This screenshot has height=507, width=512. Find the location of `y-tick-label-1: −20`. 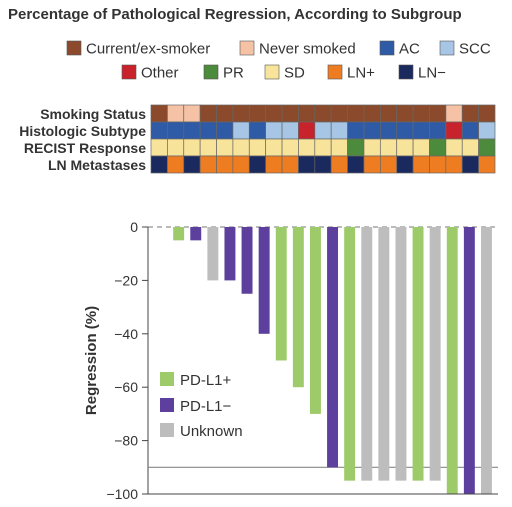

y-tick-label-1: −20 is located at coordinates (126, 280).